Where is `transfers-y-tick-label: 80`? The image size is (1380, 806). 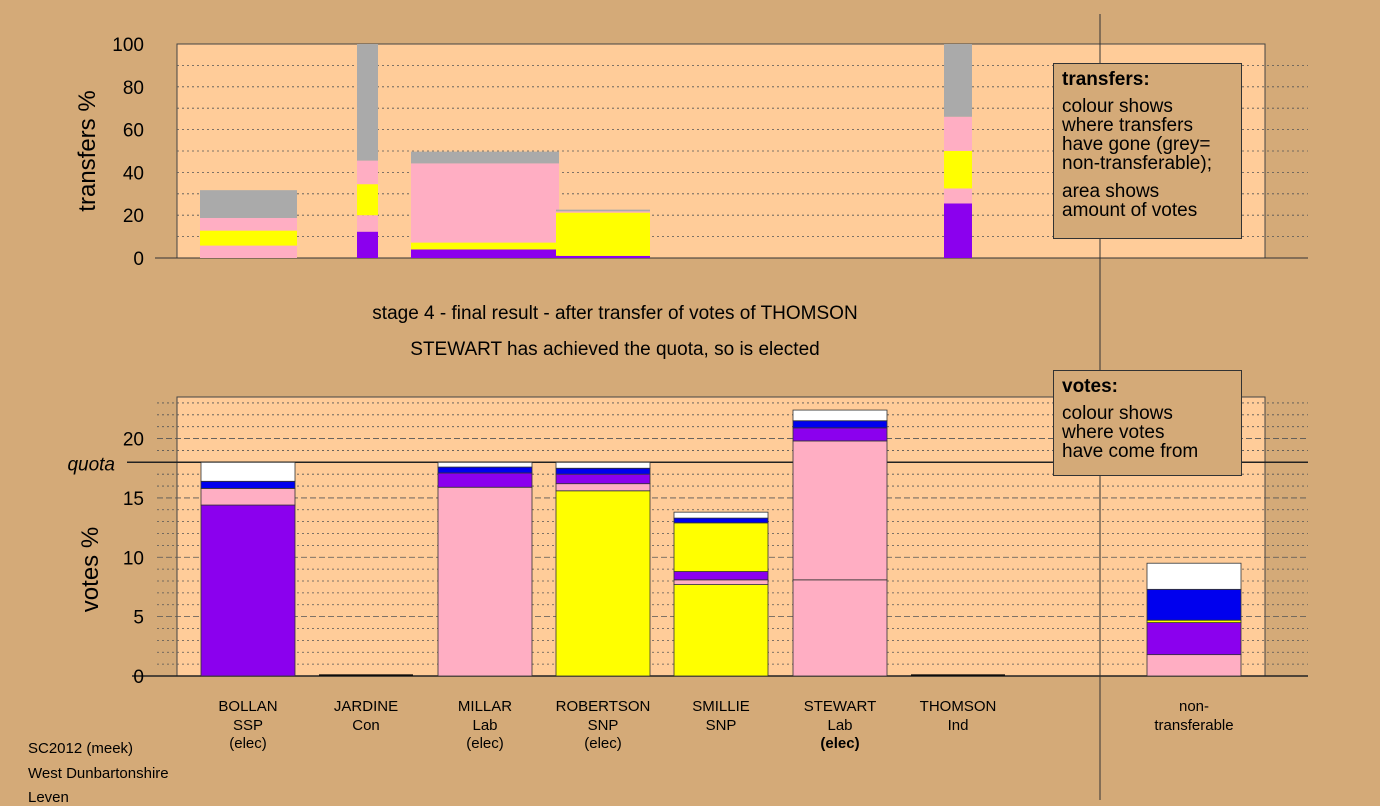
transfers-y-tick-label: 80 is located at coordinates (133, 88).